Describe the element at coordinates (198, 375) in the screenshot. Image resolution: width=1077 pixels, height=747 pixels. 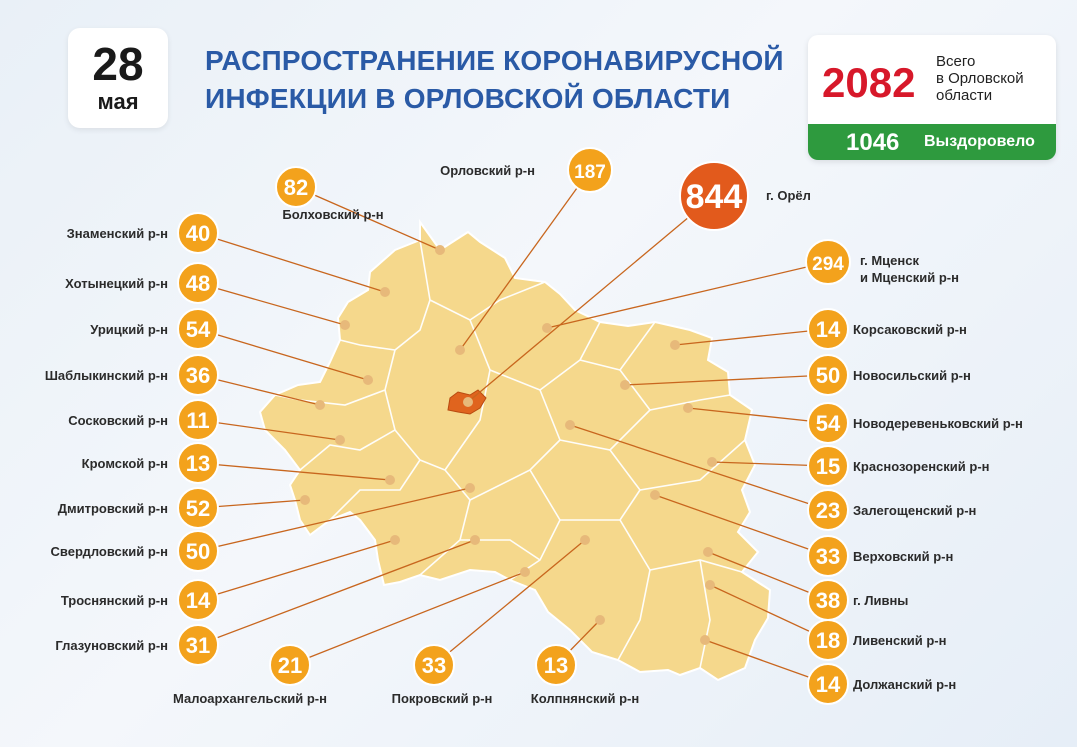
I see `district-value: 36` at that location.